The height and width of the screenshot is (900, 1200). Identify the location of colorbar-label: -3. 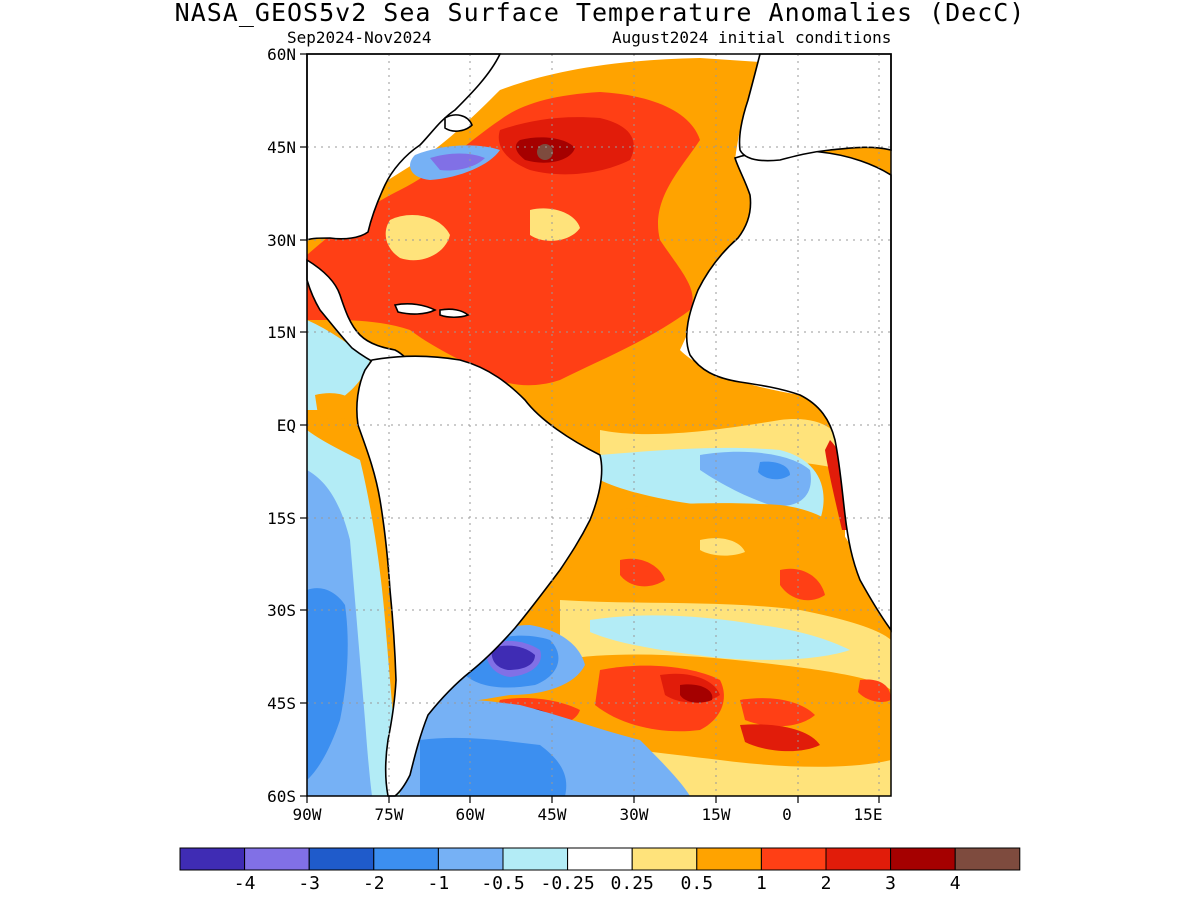
(309, 883).